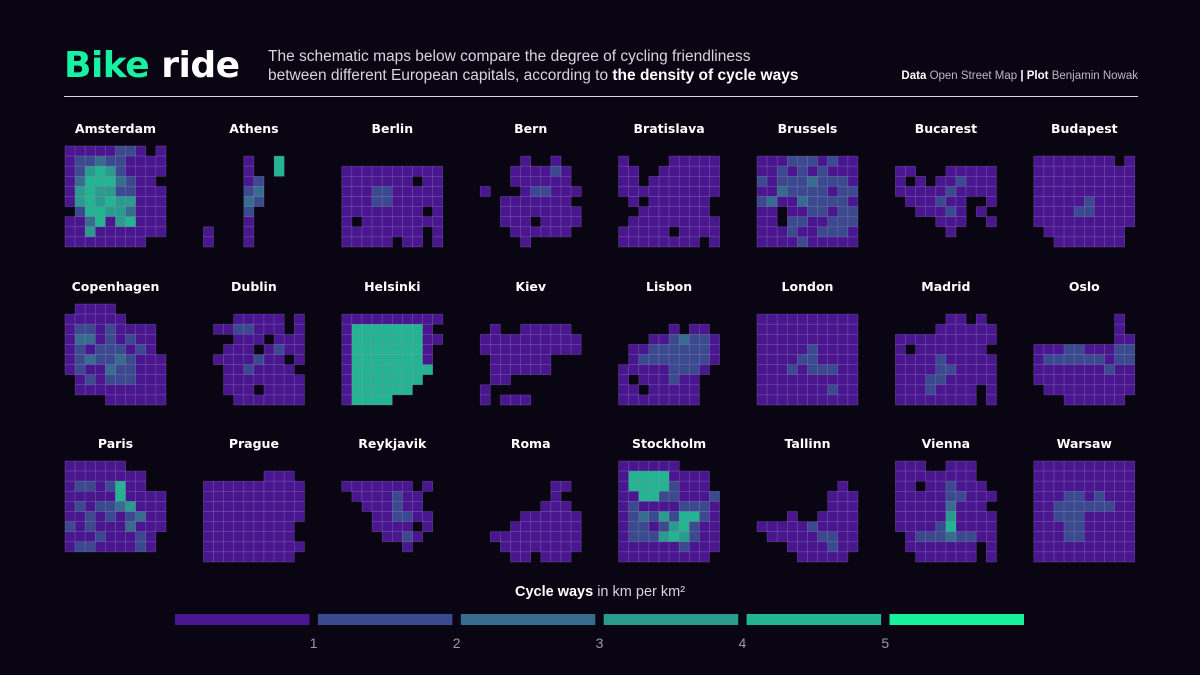 Image resolution: width=1200 pixels, height=675 pixels. Describe the element at coordinates (945, 286) in the screenshot. I see `city-label: Madrid` at that location.